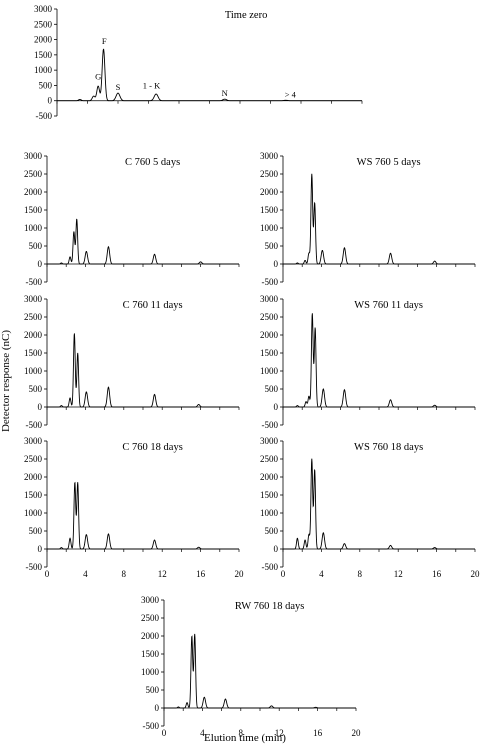 The height and width of the screenshot is (748, 480). Describe the element at coordinates (246, 15) in the screenshot. I see `panel-title: Time zero` at that location.